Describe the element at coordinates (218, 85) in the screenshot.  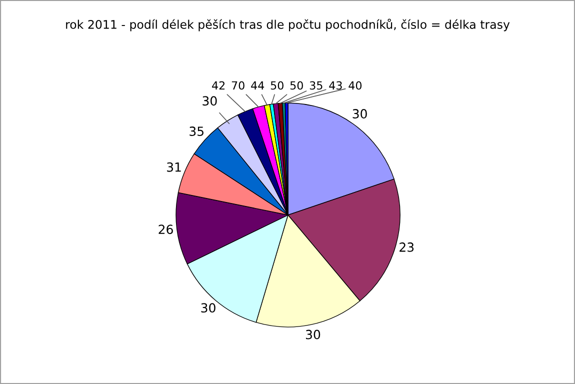
I see `slice-label: 42` at that location.